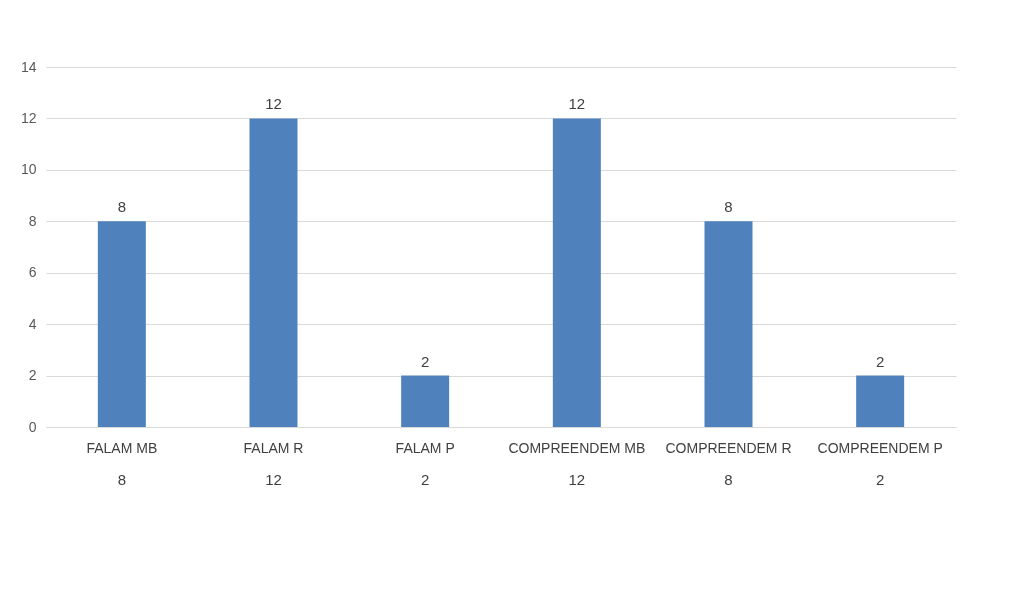 Image resolution: width=1015 pixels, height=589 pixels. What do you see at coordinates (28, 169) in the screenshot?
I see `y-tick-label: 10` at bounding box center [28, 169].